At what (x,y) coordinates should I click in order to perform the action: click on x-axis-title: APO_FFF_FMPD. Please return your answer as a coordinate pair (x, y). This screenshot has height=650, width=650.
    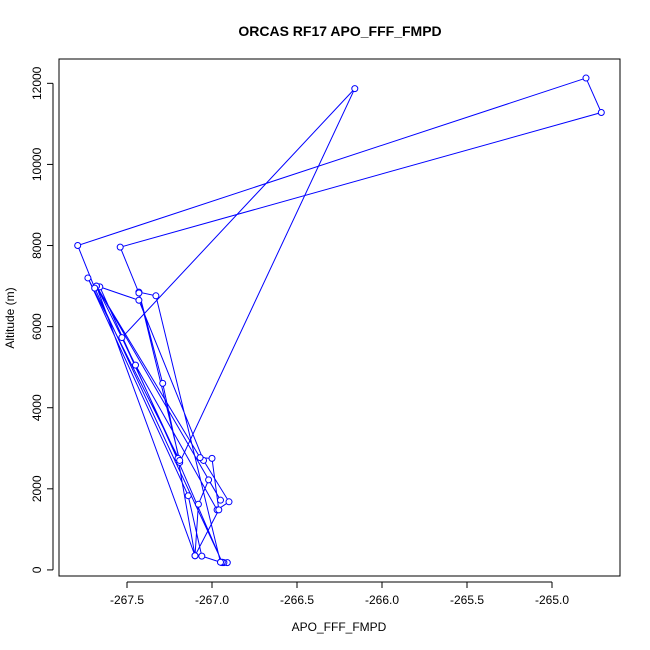
    Looking at the image, I should click on (339, 627).